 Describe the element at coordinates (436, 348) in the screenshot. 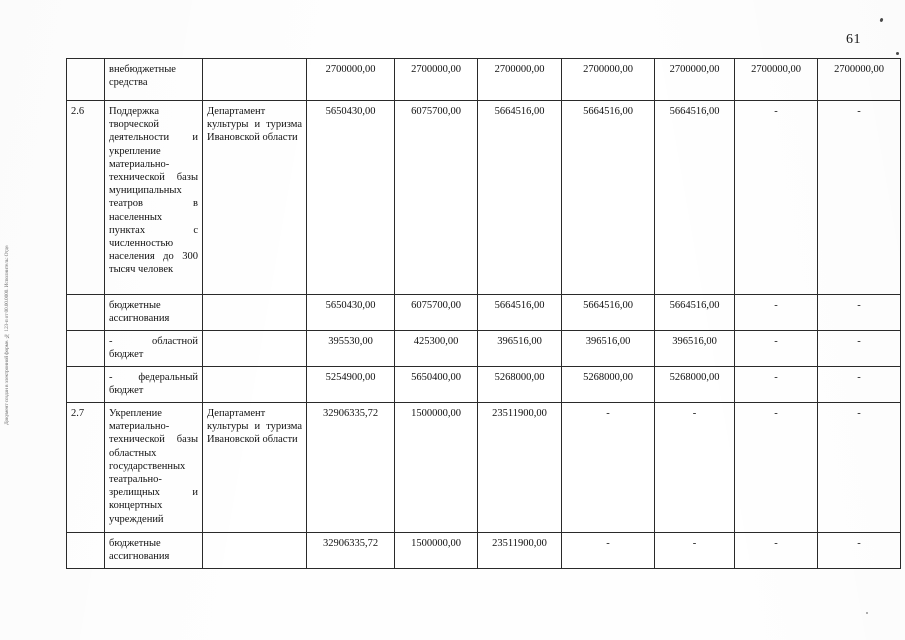

I see `cell-amount: 425300,00` at that location.